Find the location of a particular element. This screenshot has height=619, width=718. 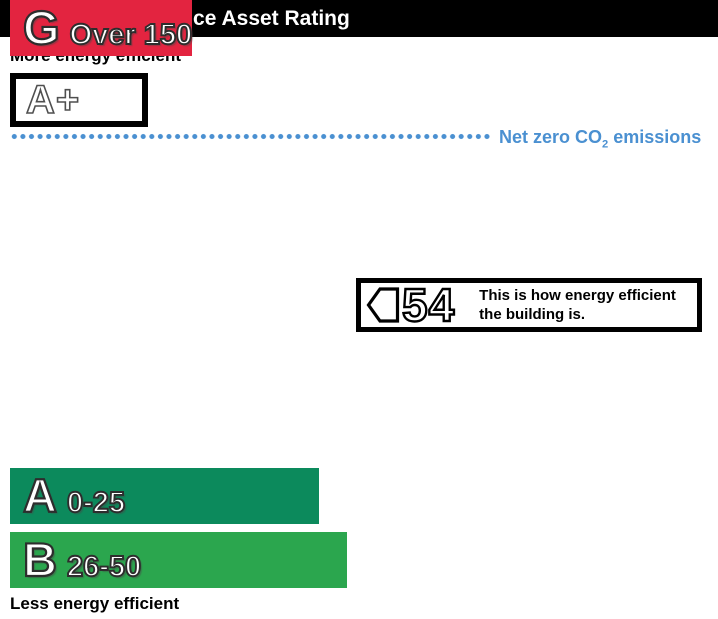

band-a-range: 0-25 is located at coordinates (96, 503).